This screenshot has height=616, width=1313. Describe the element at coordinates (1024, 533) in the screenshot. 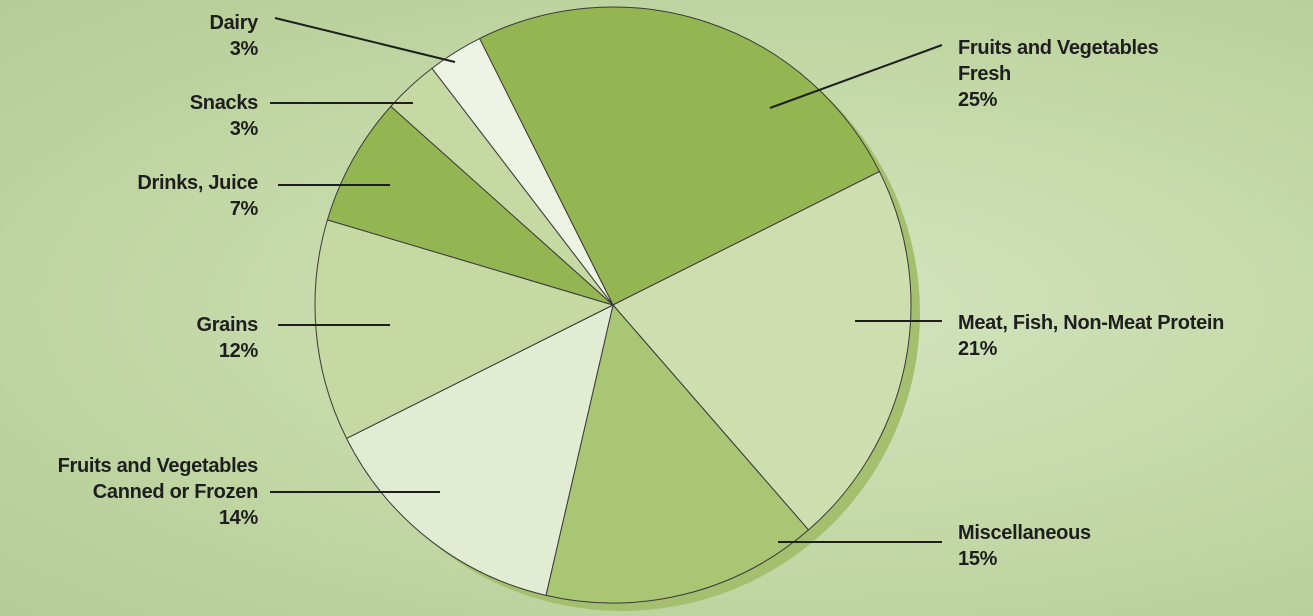

I see `category-label: Miscellaneous` at that location.